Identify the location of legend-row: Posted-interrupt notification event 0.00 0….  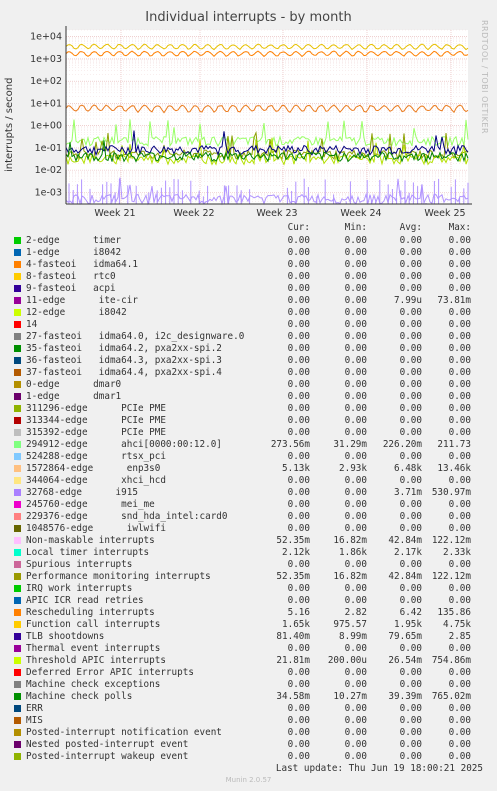
(249, 733).